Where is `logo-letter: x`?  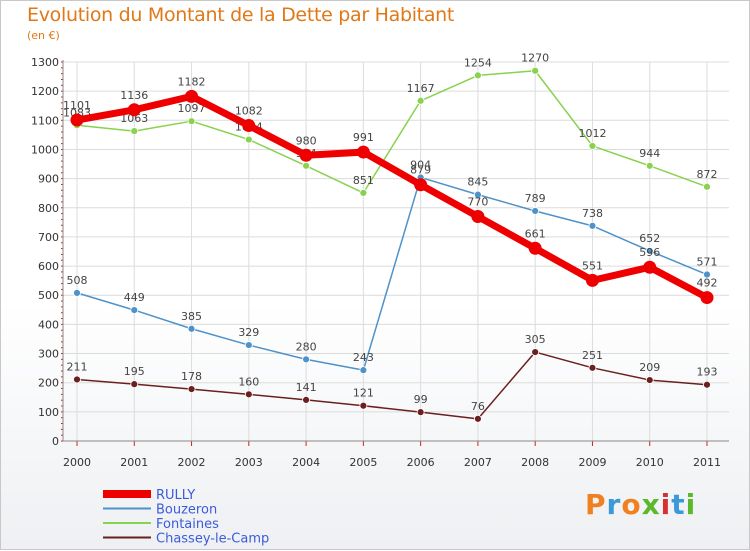 logo-letter: x is located at coordinates (651, 504).